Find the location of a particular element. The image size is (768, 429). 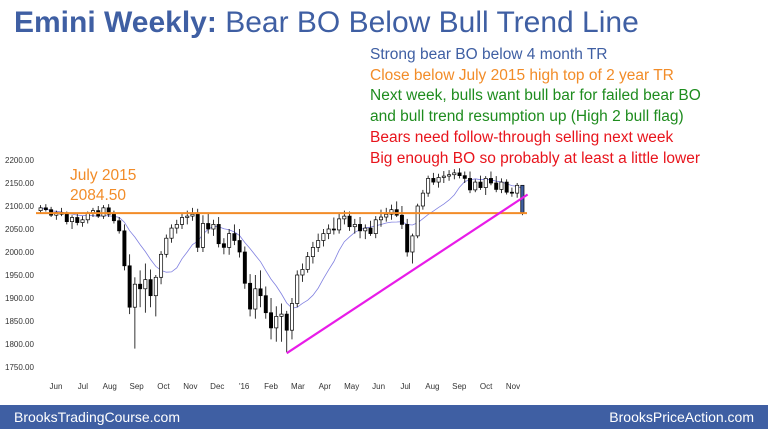

y-tick-label: 2150.00 is located at coordinates (19, 183).